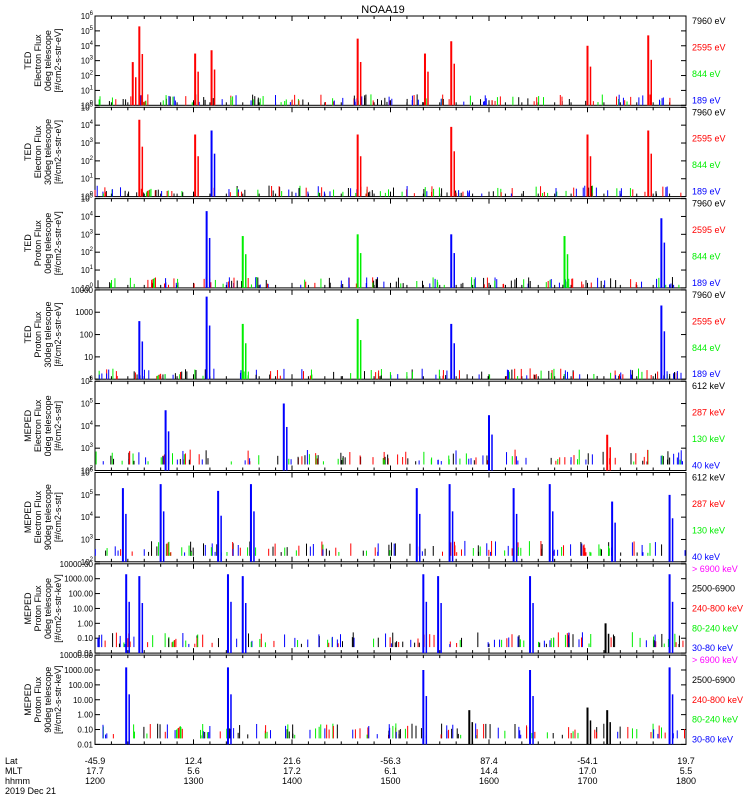 Image resolution: width=750 pixels, height=800 pixels. Describe the element at coordinates (95, 771) in the screenshot. I see `x-tick-label: 17.7` at that location.